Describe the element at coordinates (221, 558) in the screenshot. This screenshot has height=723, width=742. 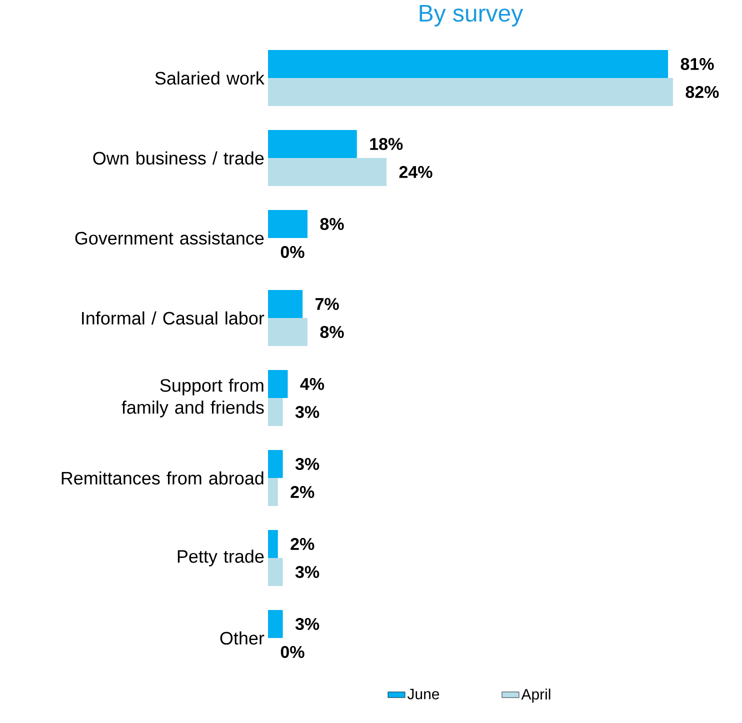
I see `y-tick-label: Petty trade` at that location.